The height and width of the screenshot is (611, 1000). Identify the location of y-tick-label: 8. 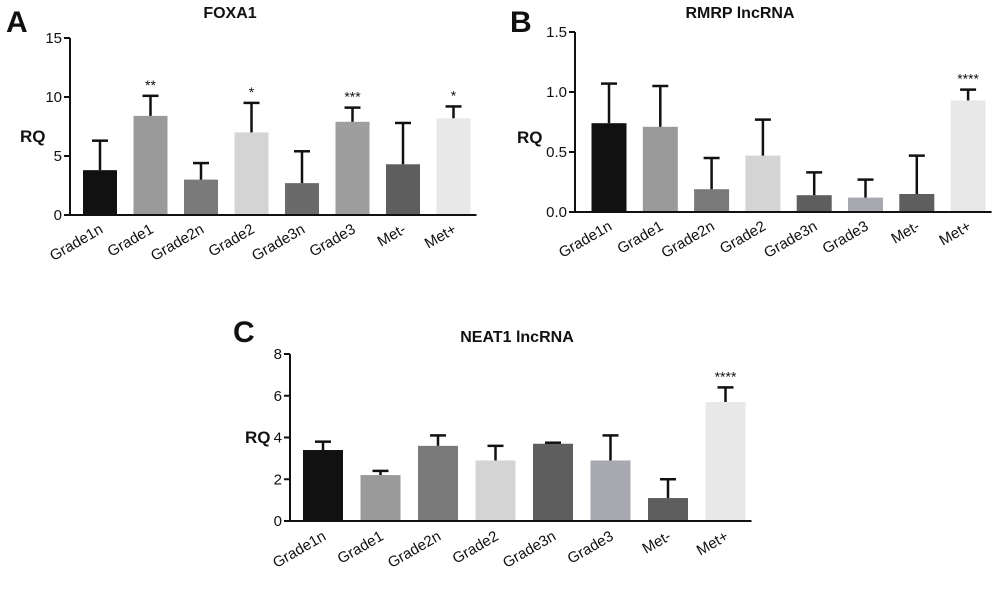
(278, 354).